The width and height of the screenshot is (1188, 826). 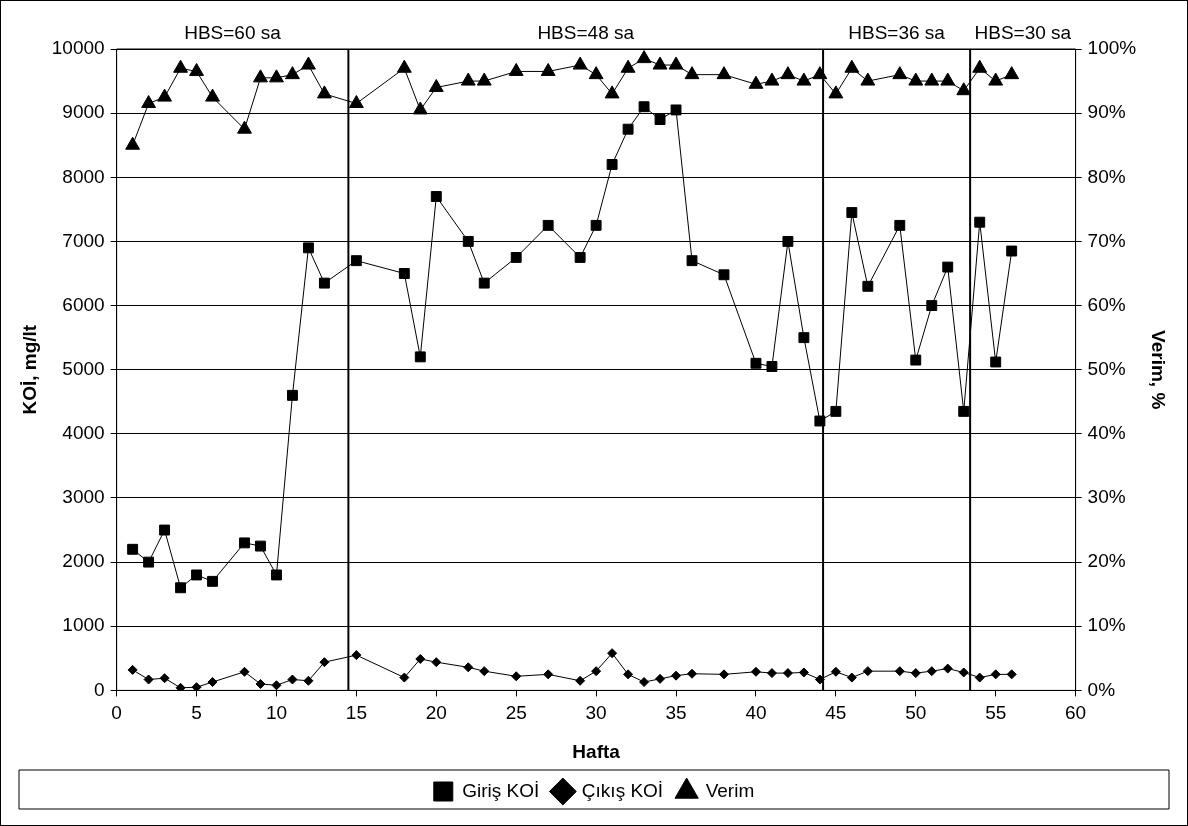 I want to click on y2-tick-label: 70%, so click(x=1106, y=240).